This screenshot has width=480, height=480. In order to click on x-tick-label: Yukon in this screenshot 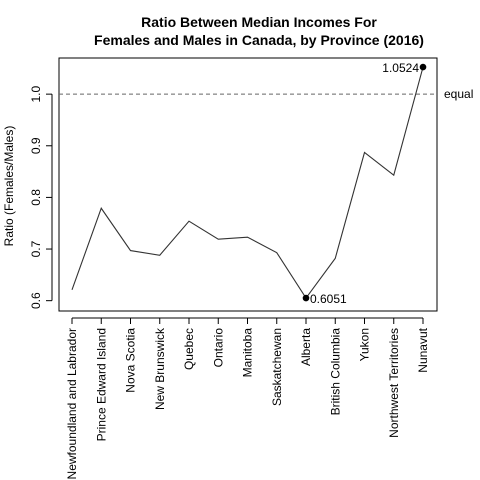, I will do `click(365, 344)`.